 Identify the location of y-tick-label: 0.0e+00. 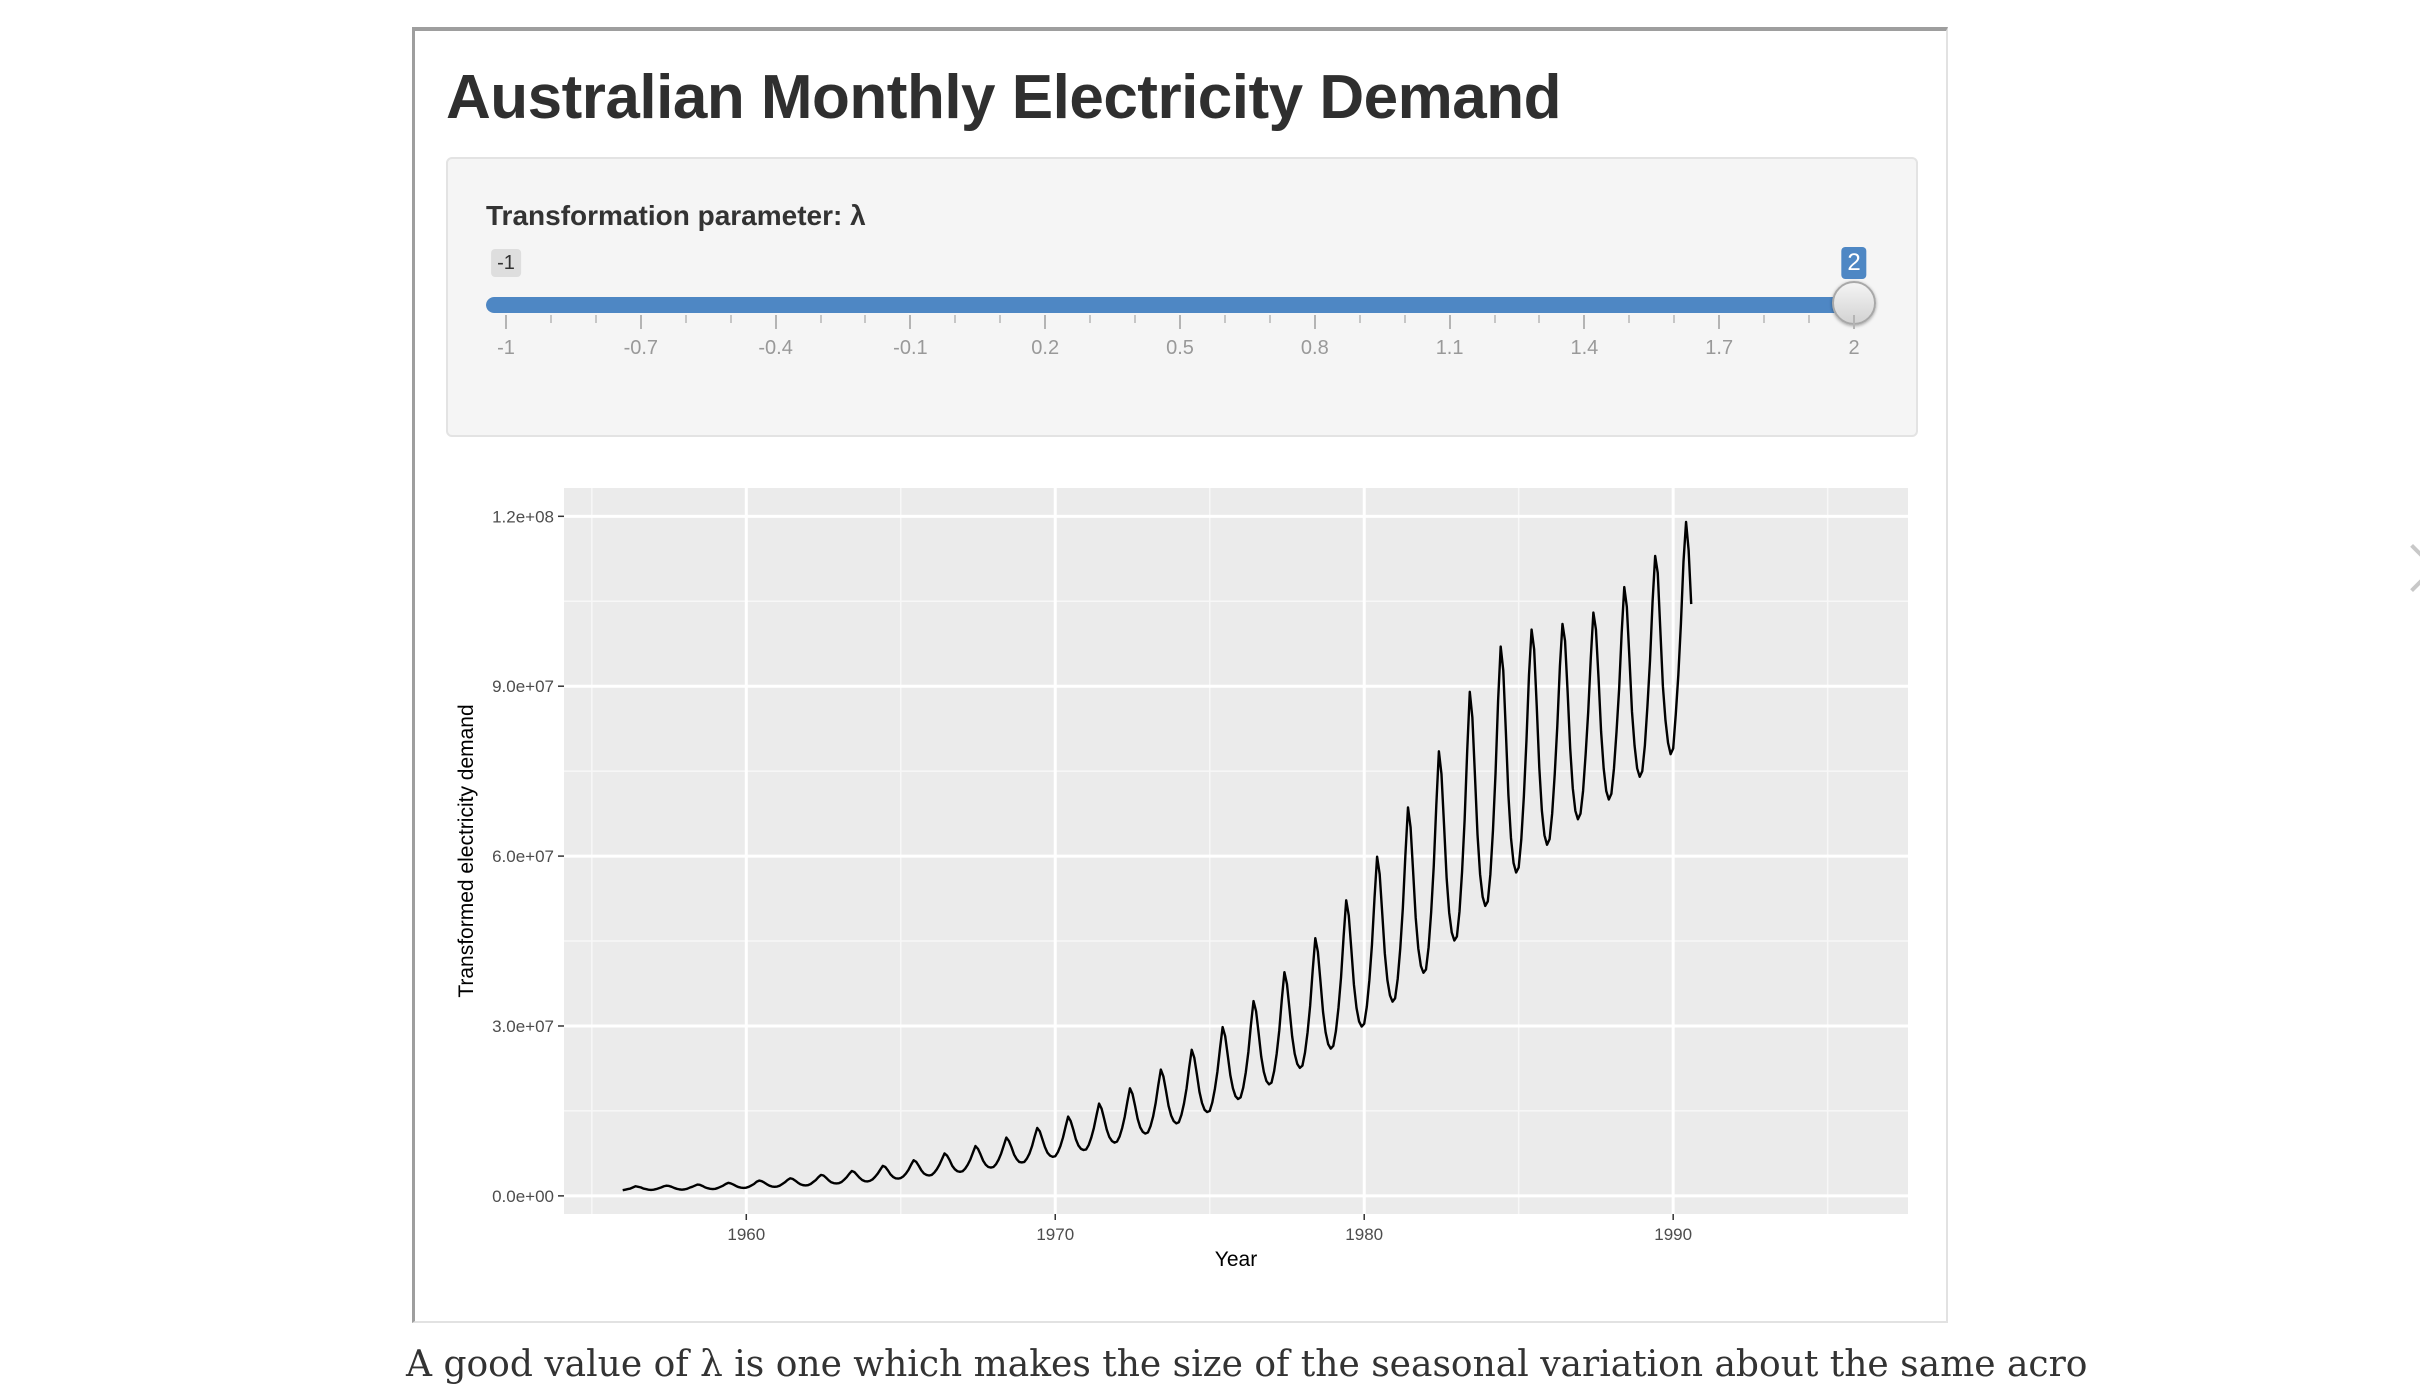
(523, 1196).